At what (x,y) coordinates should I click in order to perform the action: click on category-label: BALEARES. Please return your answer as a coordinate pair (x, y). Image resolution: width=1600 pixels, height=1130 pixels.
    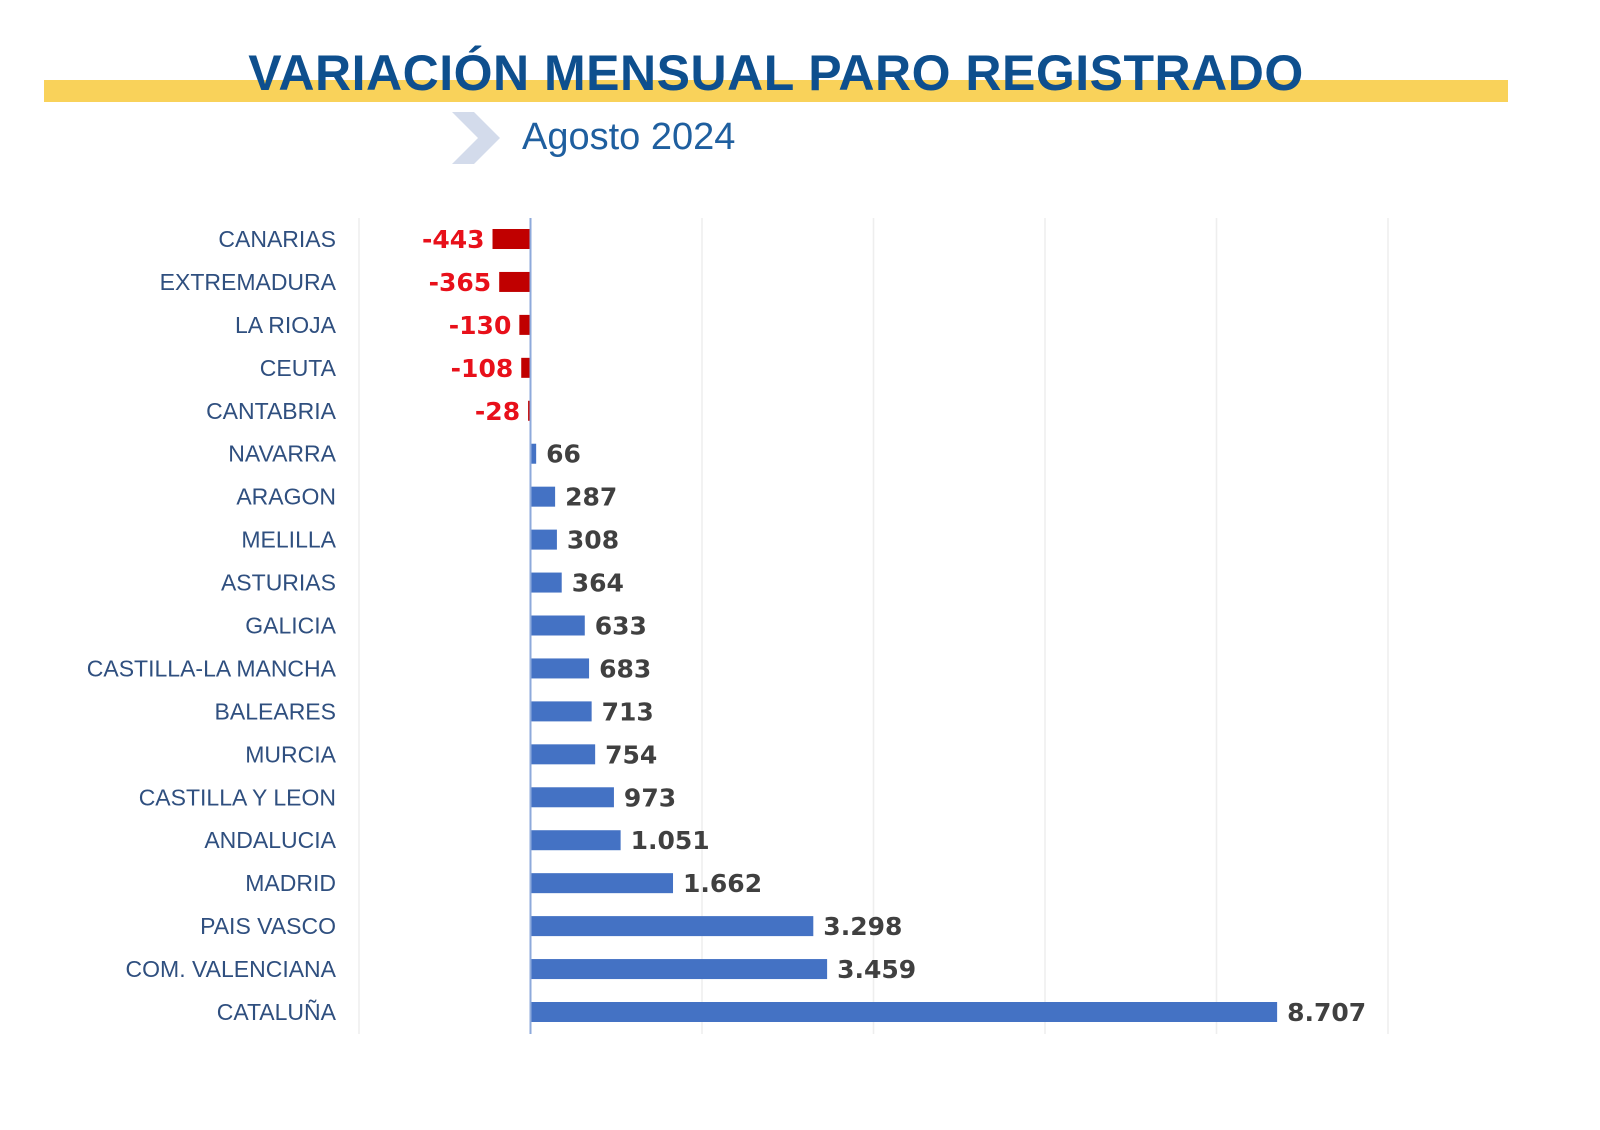
    Looking at the image, I should click on (275, 711).